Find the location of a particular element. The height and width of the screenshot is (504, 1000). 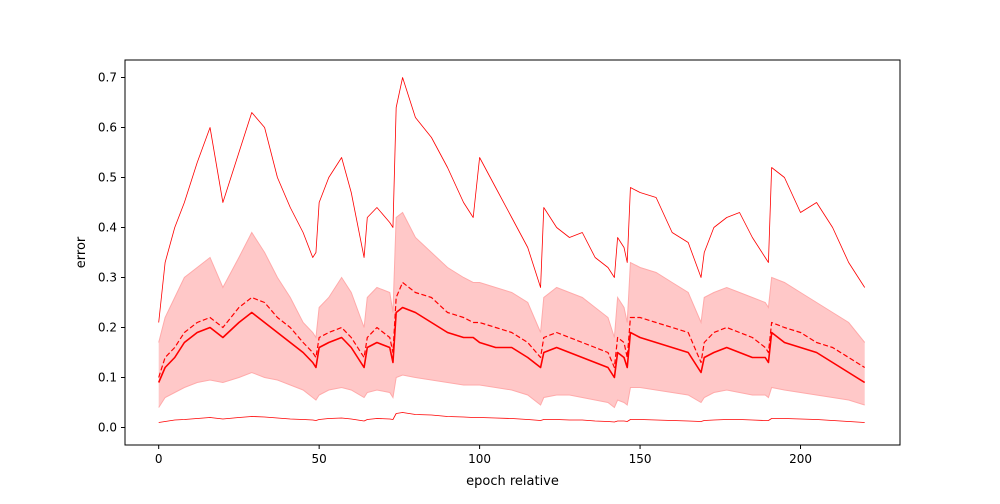

x-tick-label: 0 is located at coordinates (159, 459).